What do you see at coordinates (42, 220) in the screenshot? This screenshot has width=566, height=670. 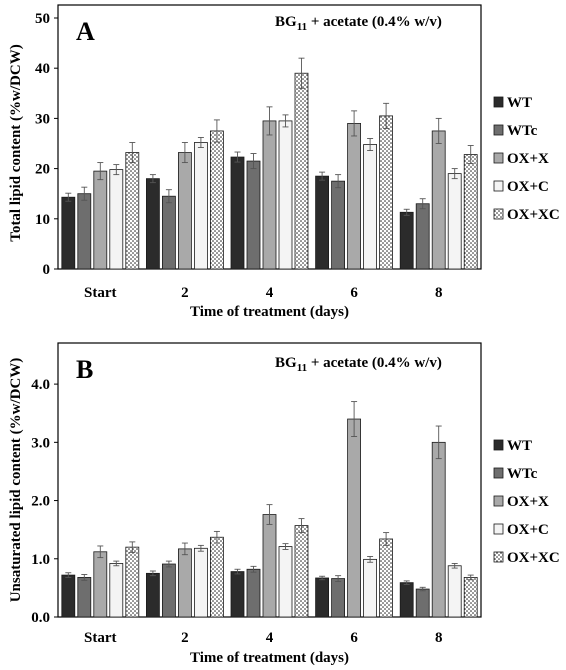 I see `y-tick-label: 10` at bounding box center [42, 220].